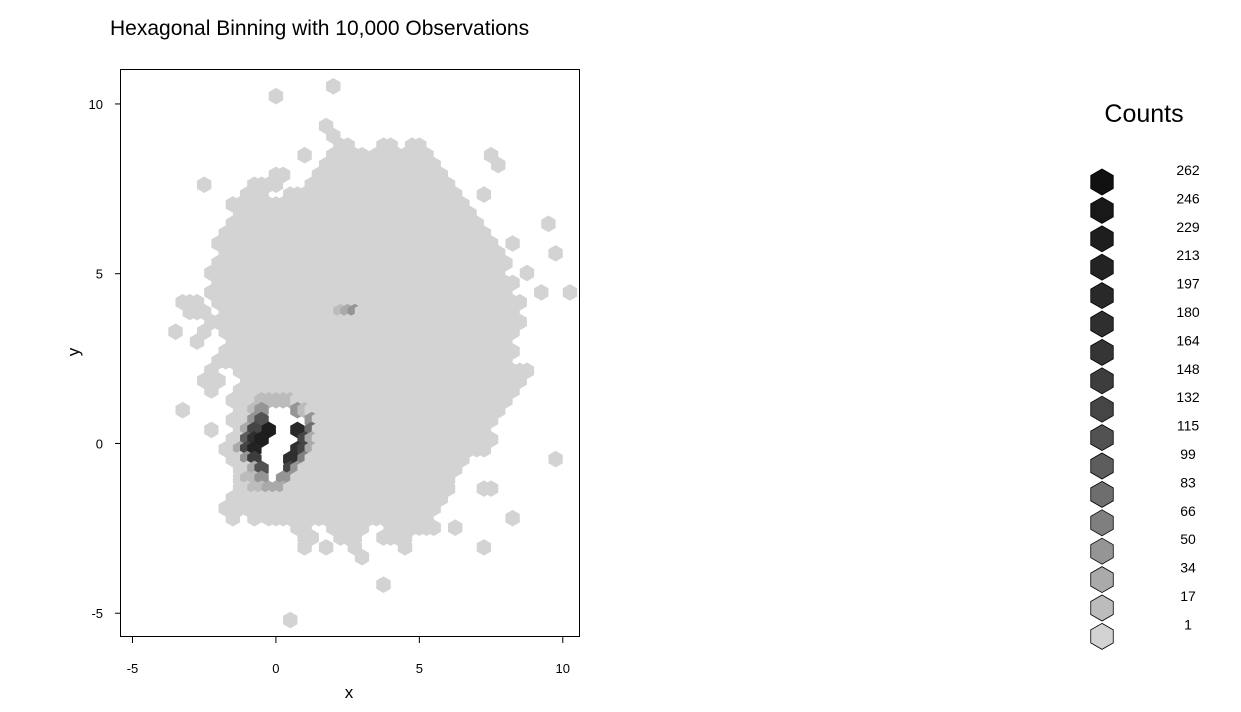 The height and width of the screenshot is (712, 1241). Describe the element at coordinates (99, 274) in the screenshot. I see `y-tick-label: 5` at that location.